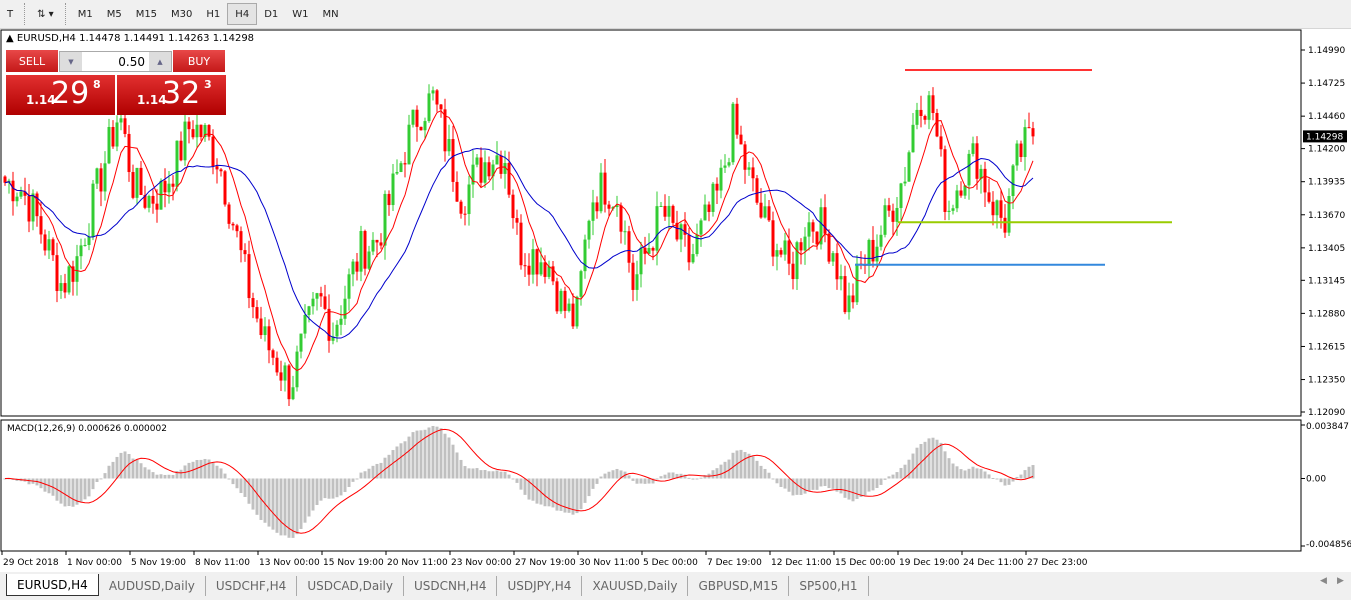  Describe the element at coordinates (451, 586) in the screenshot. I see `tab-usdcnh-h4: USDCNH,H4` at that location.